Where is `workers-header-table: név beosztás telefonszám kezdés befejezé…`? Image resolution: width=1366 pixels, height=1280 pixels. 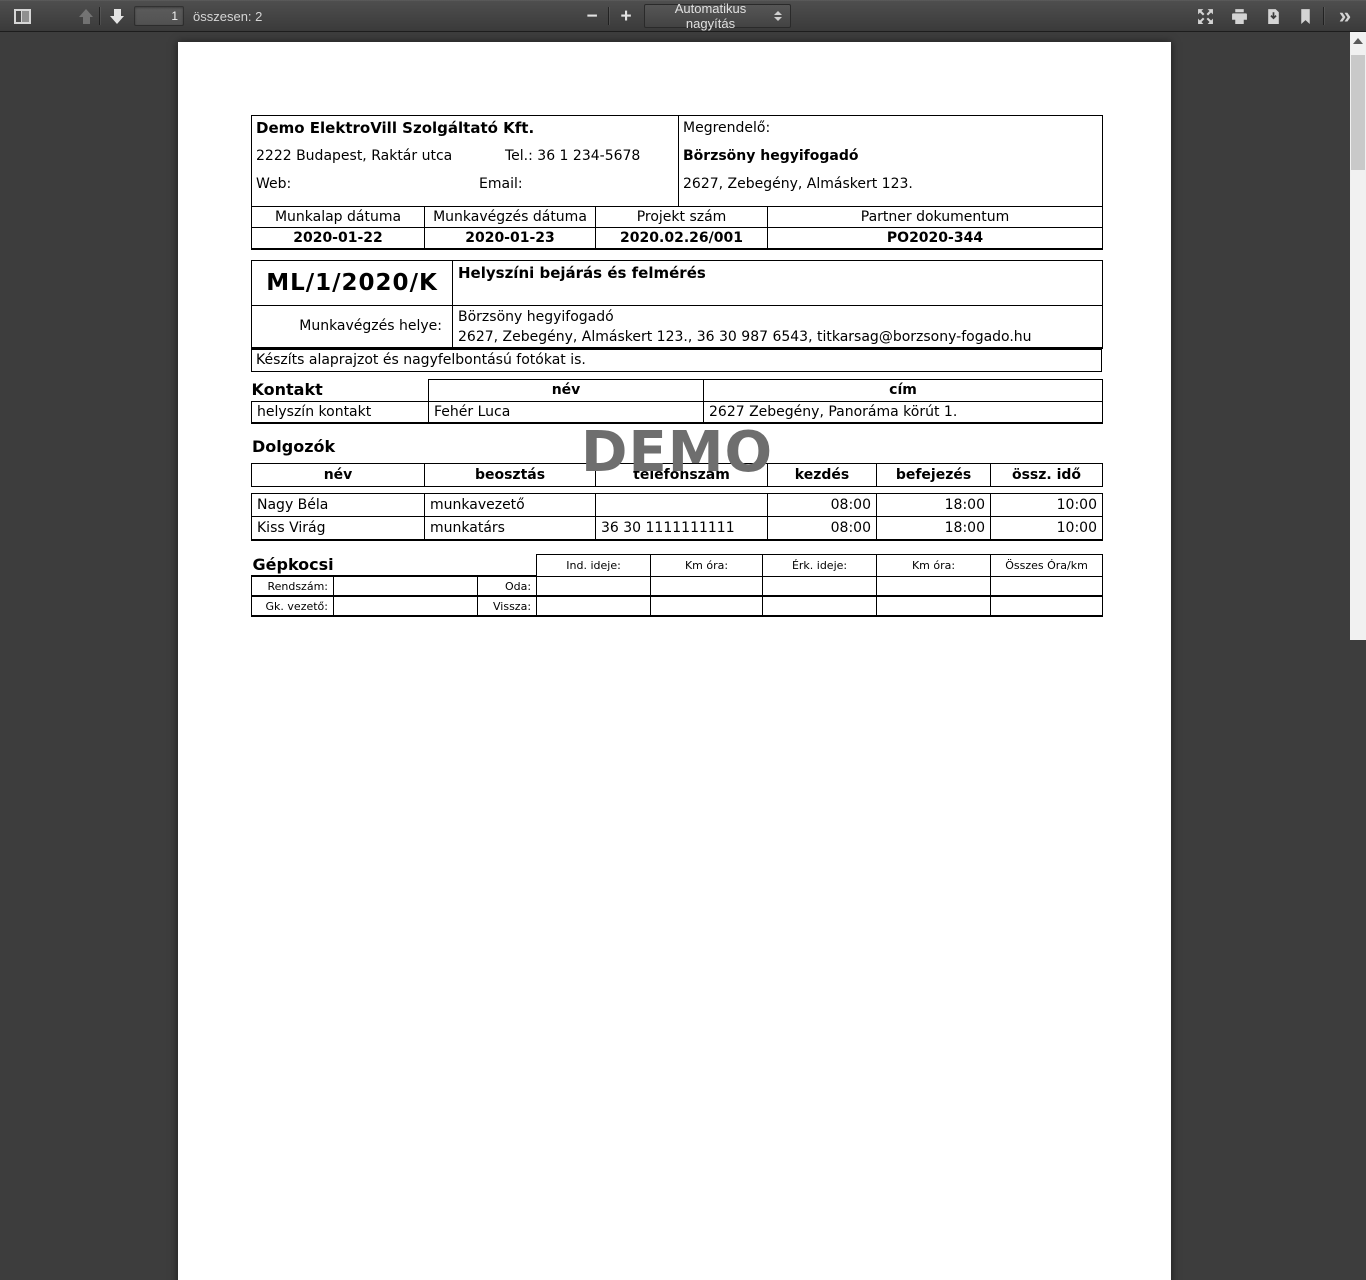 workers-header-table: név beosztás telefonszám kezdés befejezé… is located at coordinates (677, 475).